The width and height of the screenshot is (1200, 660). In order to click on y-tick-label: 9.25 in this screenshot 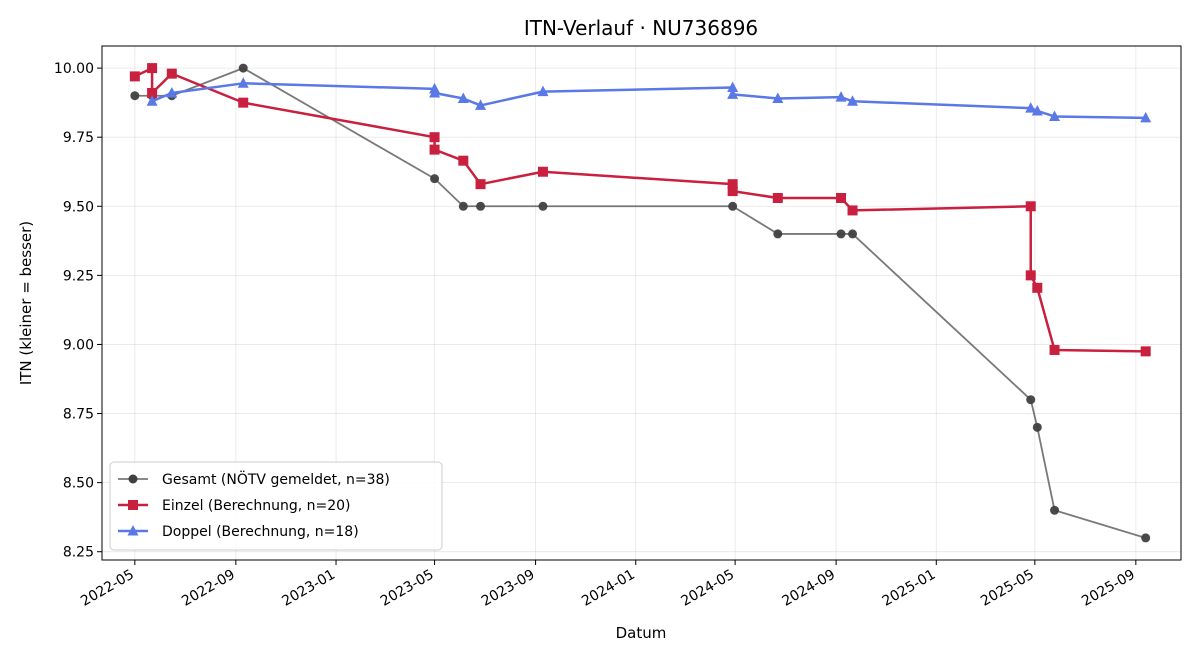, I will do `click(78, 276)`.